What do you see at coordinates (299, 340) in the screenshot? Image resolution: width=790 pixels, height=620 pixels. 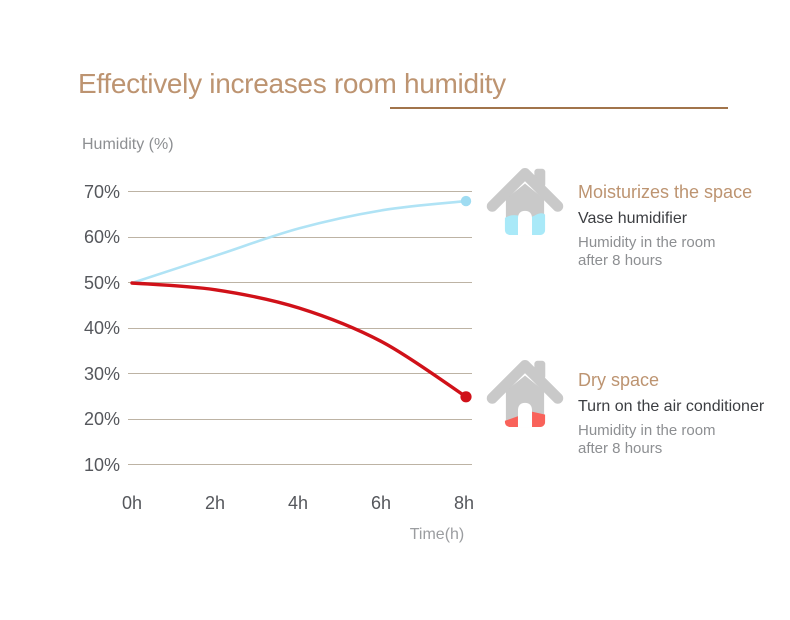 I see `dry-series-line` at bounding box center [299, 340].